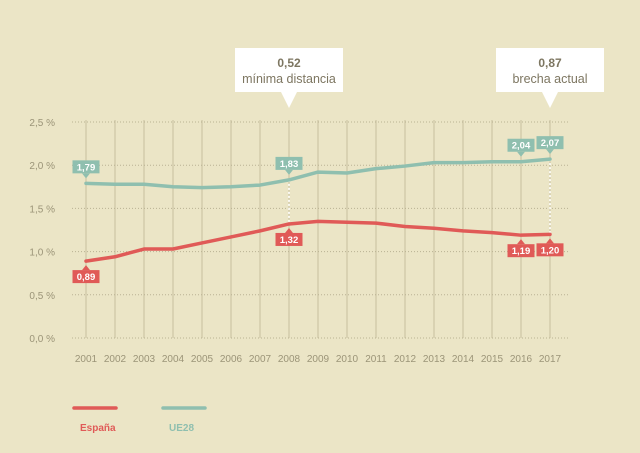 Image resolution: width=640 pixels, height=453 pixels. What do you see at coordinates (492, 359) in the screenshot?
I see `x-tick-label: 2015` at bounding box center [492, 359].